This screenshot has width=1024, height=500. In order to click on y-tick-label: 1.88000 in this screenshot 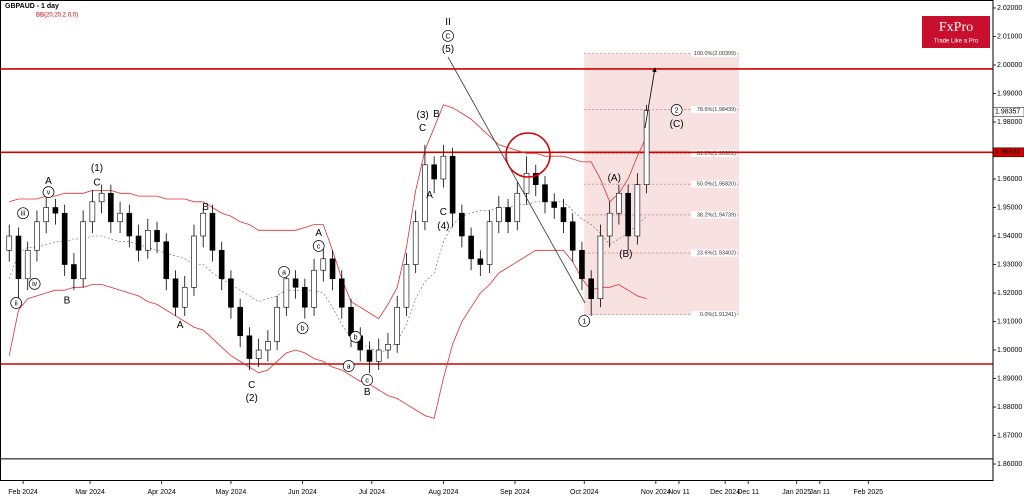, I will do `click(1009, 407)`.